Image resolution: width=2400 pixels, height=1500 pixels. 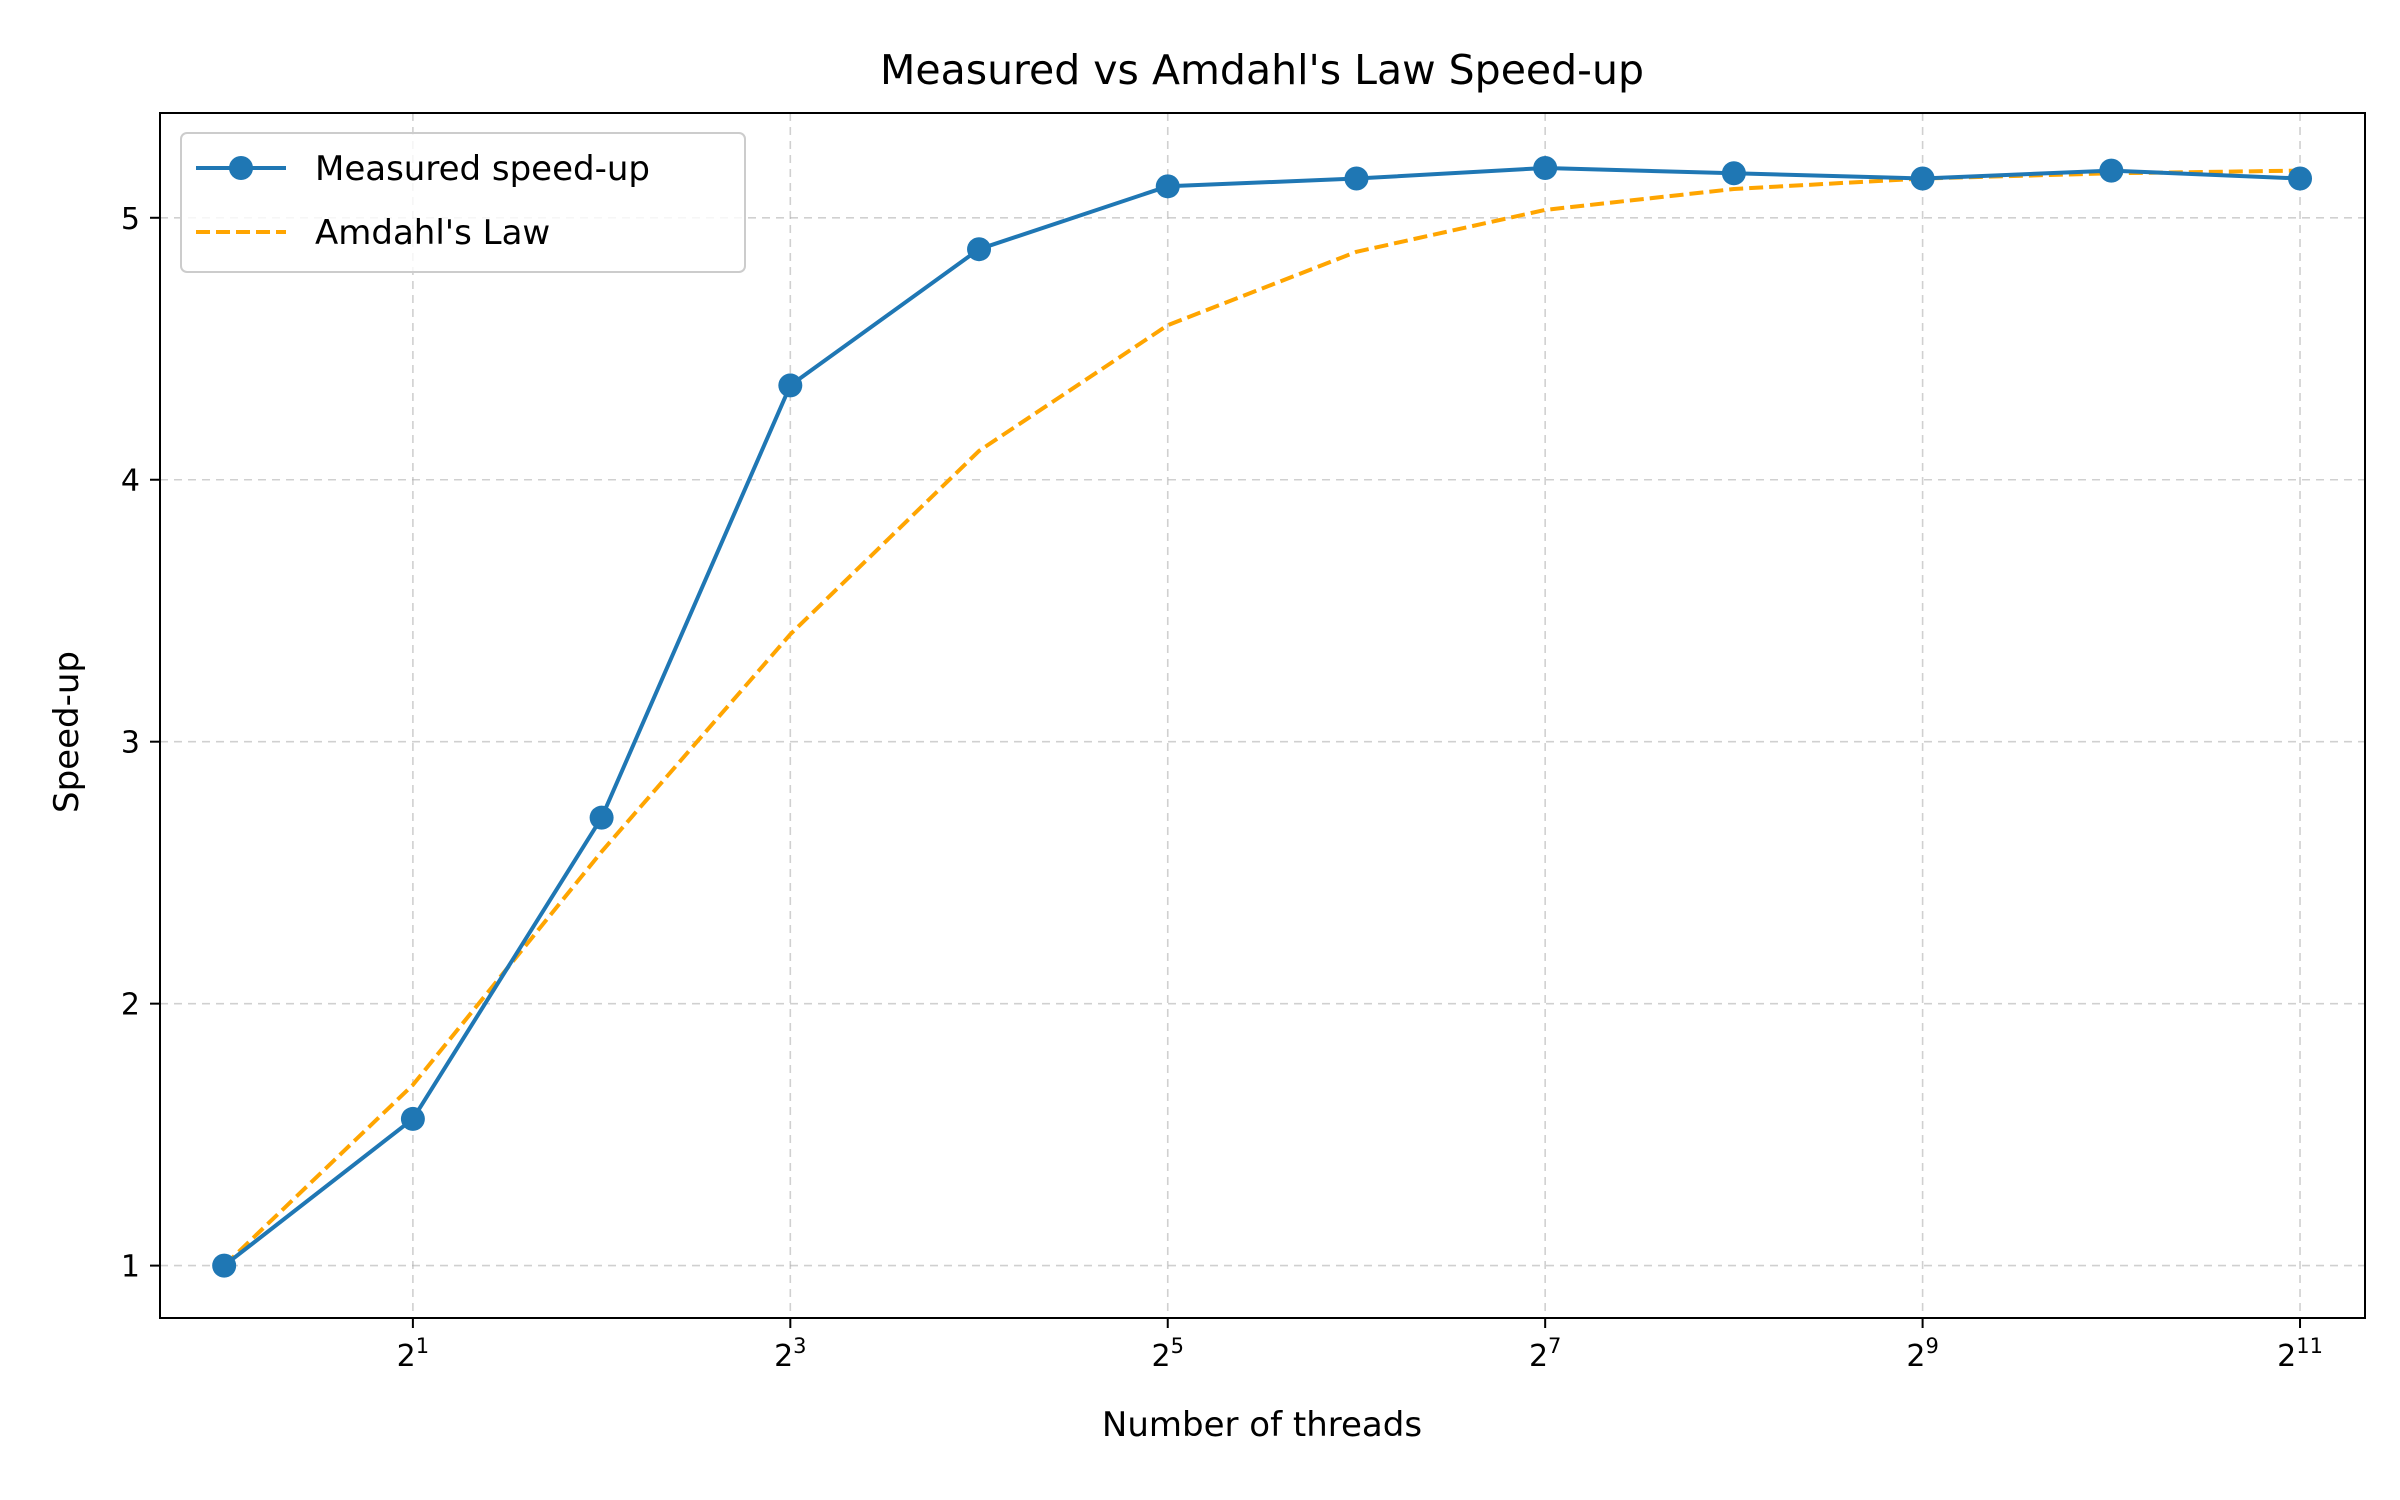 I want to click on legend-label-amdahl: Amdahl's Law, so click(x=432, y=233).